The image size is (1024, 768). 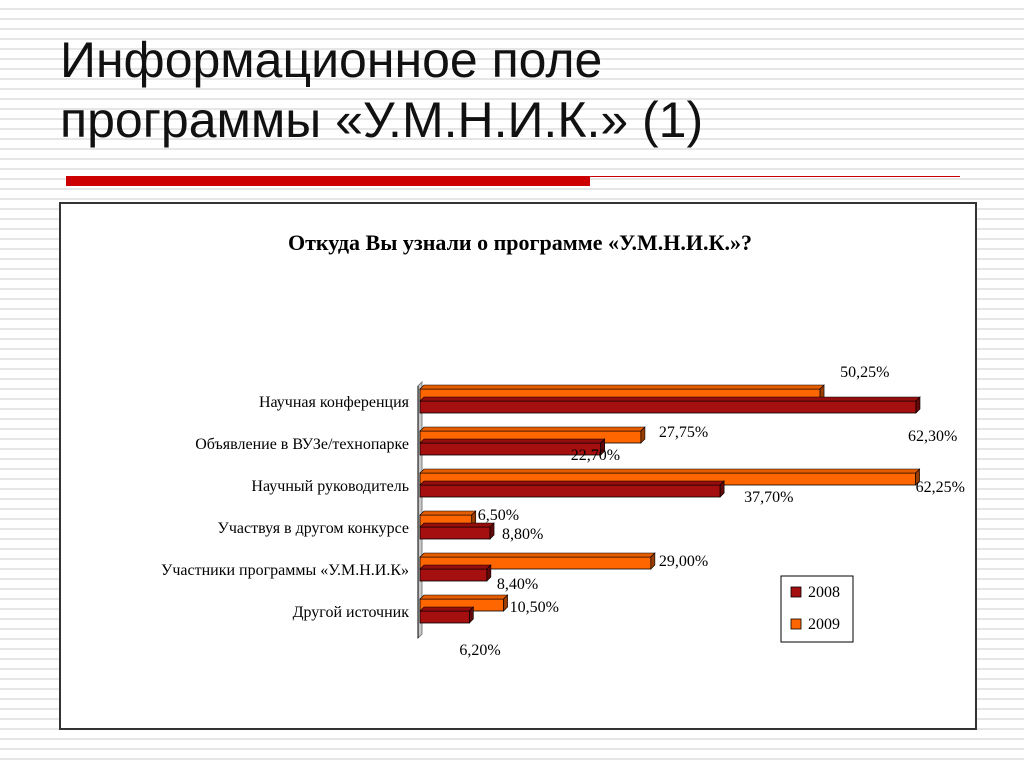 What do you see at coordinates (768, 497) in the screenshot?
I see `data-label-2008: 37,70%` at bounding box center [768, 497].